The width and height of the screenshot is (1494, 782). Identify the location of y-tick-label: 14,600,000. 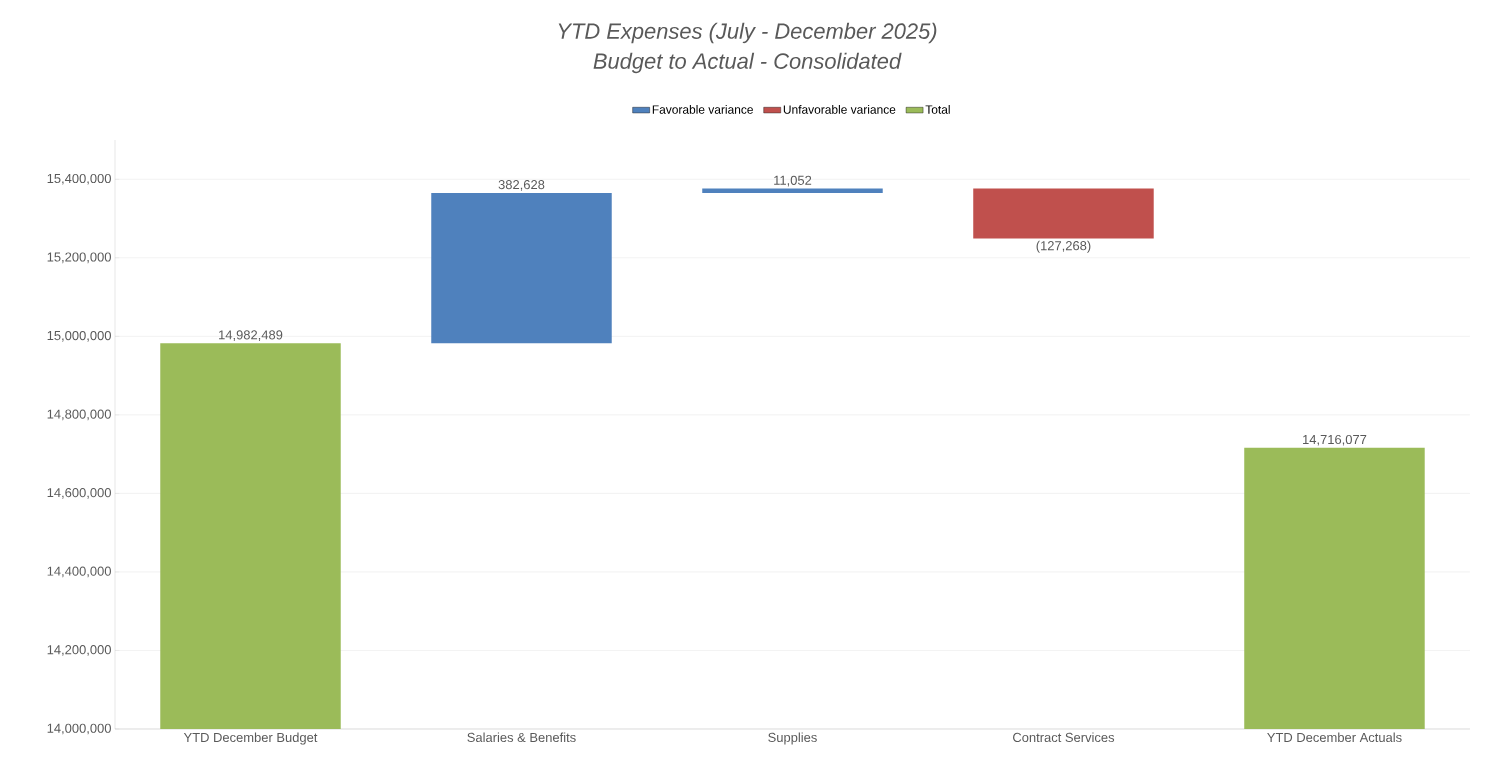
(79, 493).